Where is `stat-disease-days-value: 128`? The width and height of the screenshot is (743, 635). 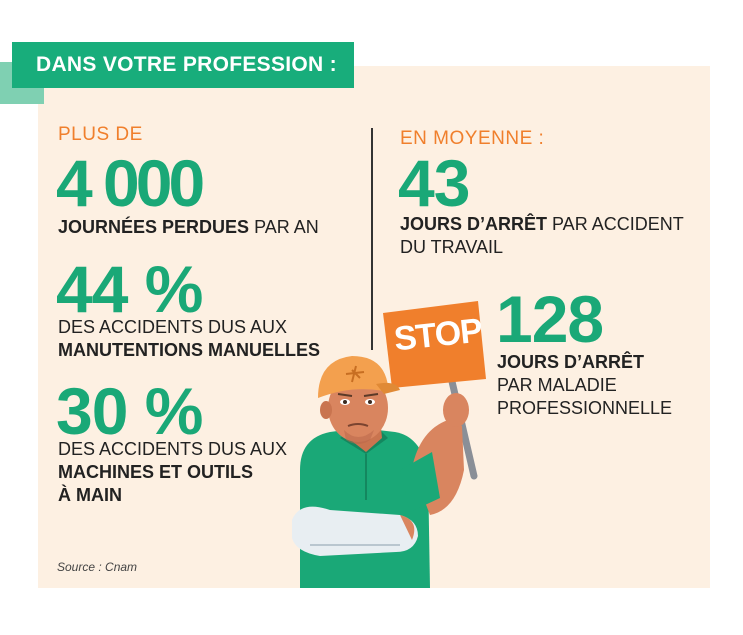 stat-disease-days-value: 128 is located at coordinates (550, 319).